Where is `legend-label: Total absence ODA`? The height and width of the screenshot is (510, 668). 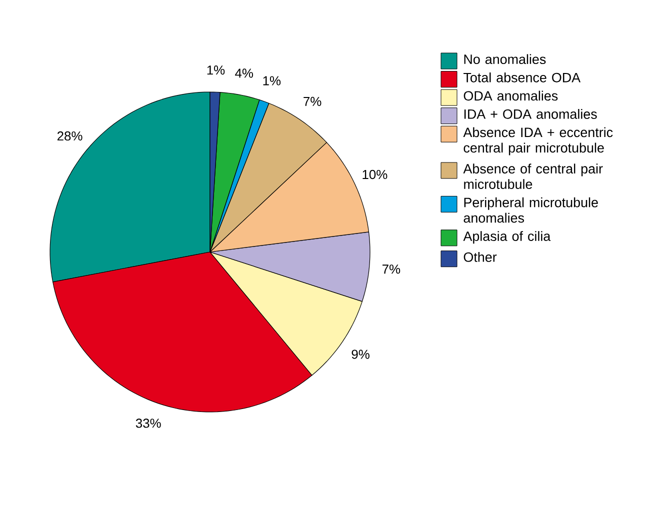 legend-label: Total absence ODA is located at coordinates (522, 77).